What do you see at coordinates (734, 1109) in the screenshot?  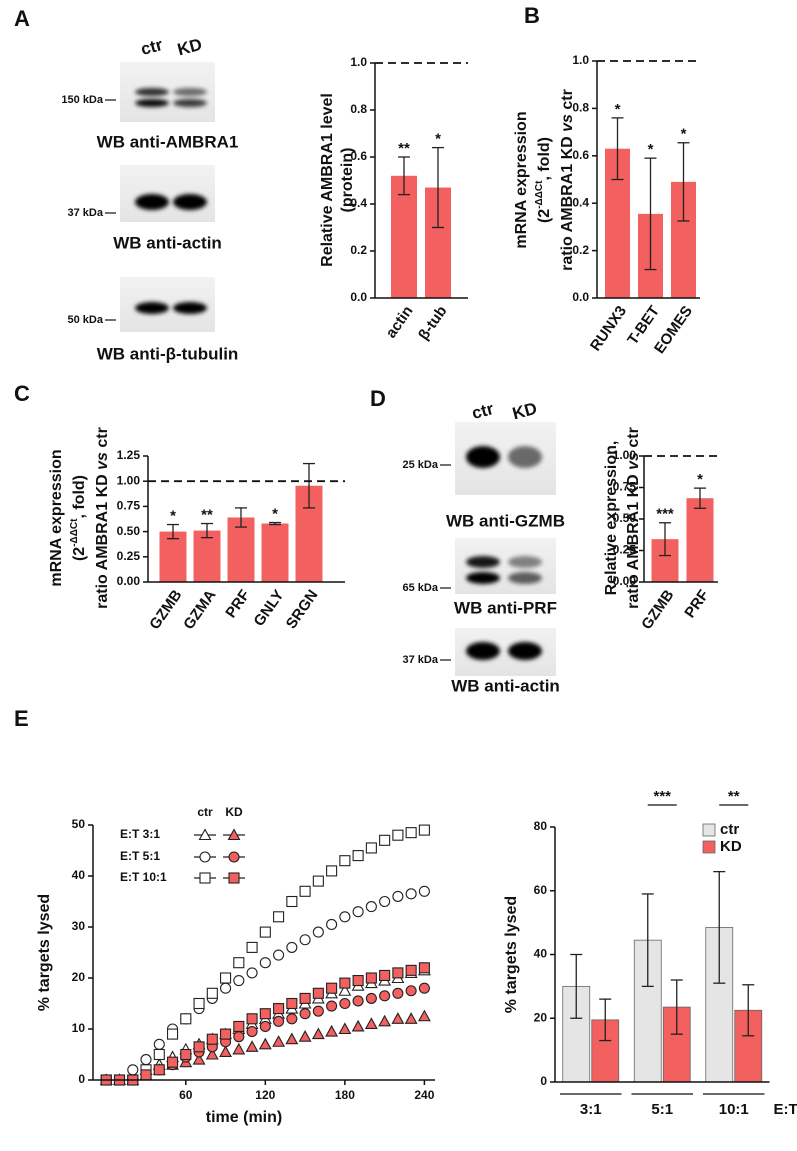 I see `x-tick-label: 10:1` at bounding box center [734, 1109].